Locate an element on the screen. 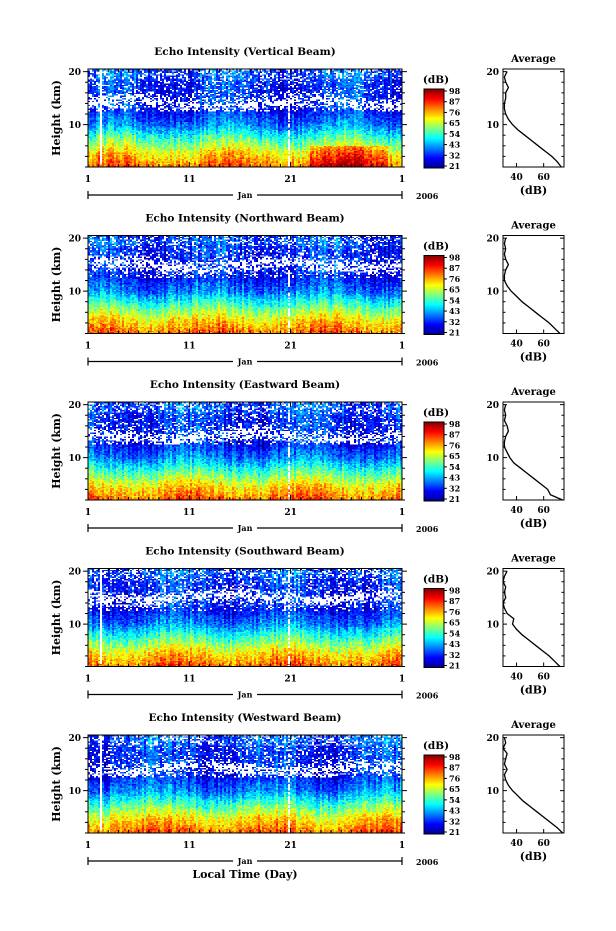 The height and width of the screenshot is (931, 616). panel-title: Echo Intensity (Westward Beam) is located at coordinates (244, 718).